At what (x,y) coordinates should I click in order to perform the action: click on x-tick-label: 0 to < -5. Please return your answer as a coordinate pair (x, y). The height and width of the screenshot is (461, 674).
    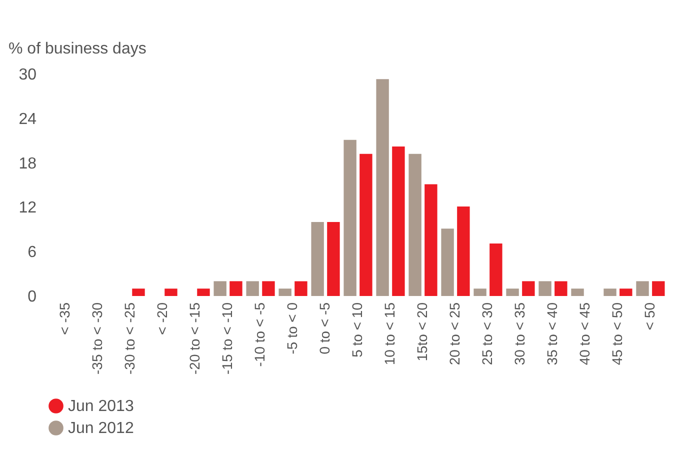
    Looking at the image, I should click on (324, 328).